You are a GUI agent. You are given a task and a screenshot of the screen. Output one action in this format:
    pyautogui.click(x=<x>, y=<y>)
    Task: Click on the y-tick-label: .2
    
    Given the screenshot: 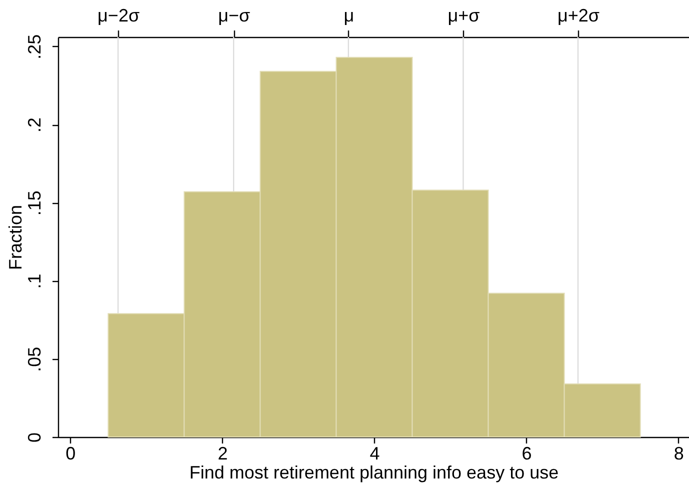 What is the action you would take?
    pyautogui.click(x=34, y=125)
    